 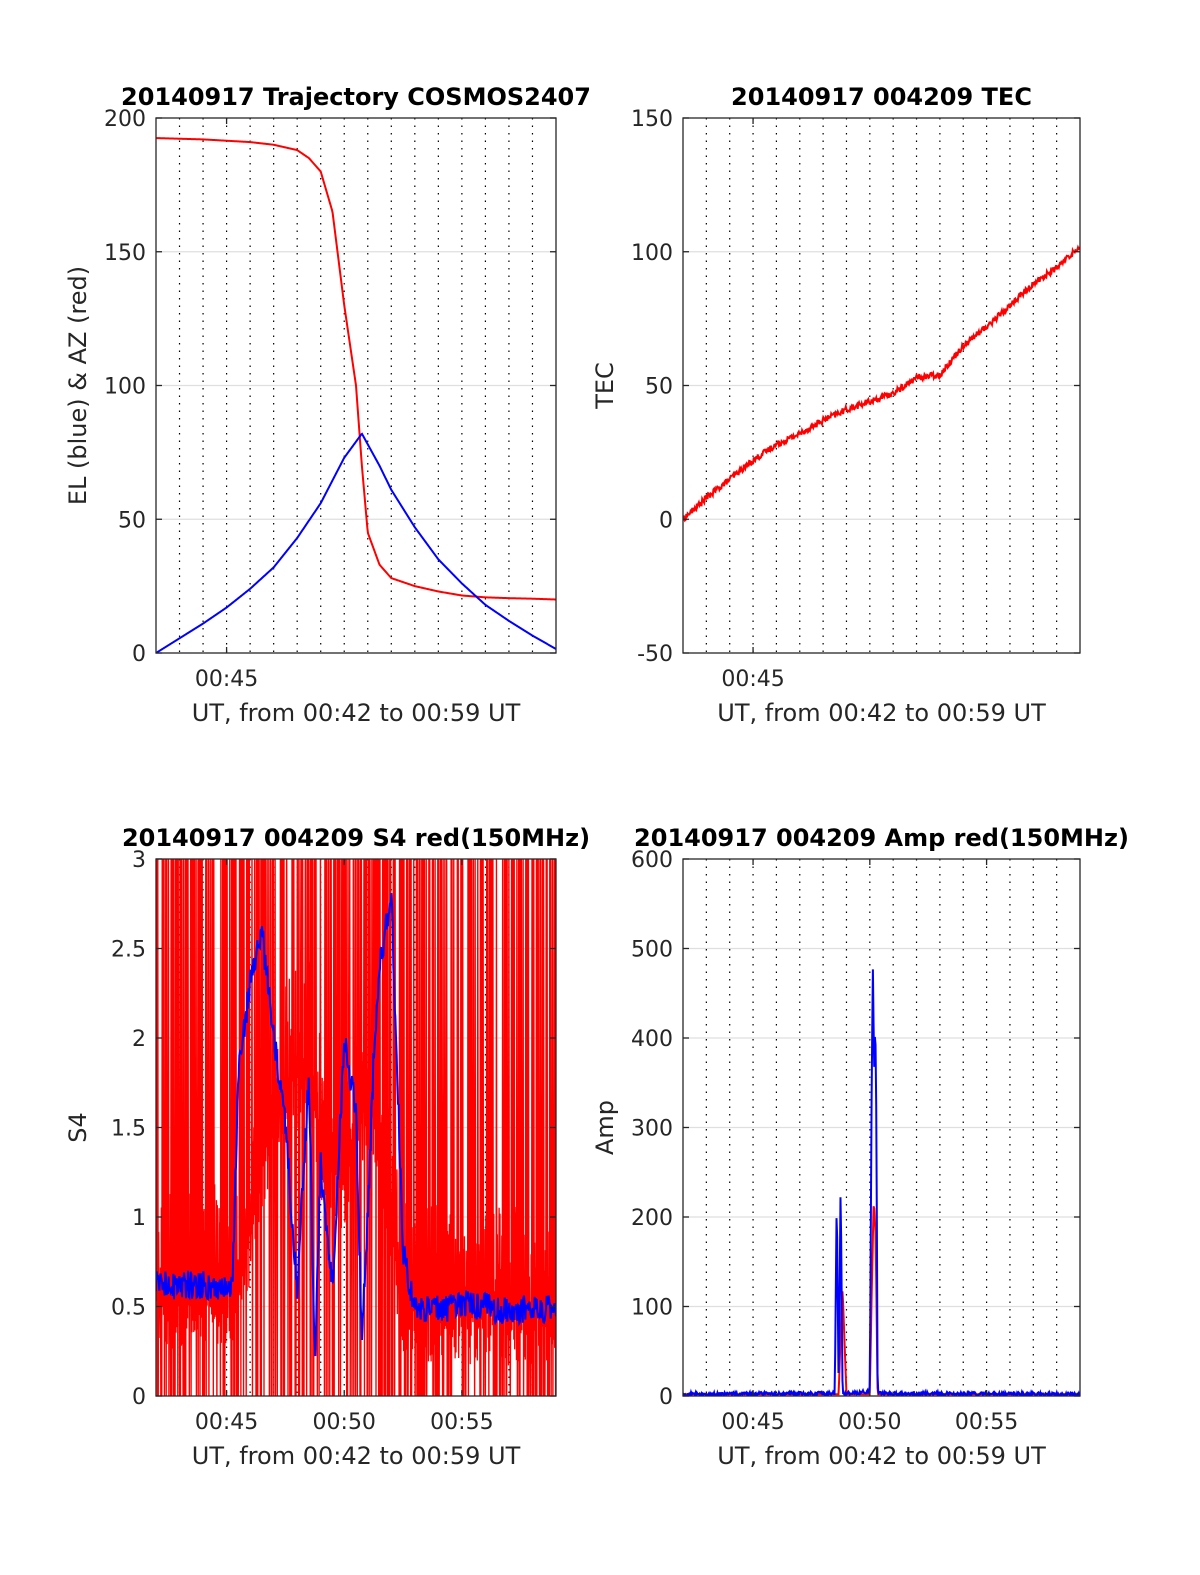 What do you see at coordinates (128, 950) in the screenshot?
I see `s4-ytick-label: 2.5` at bounding box center [128, 950].